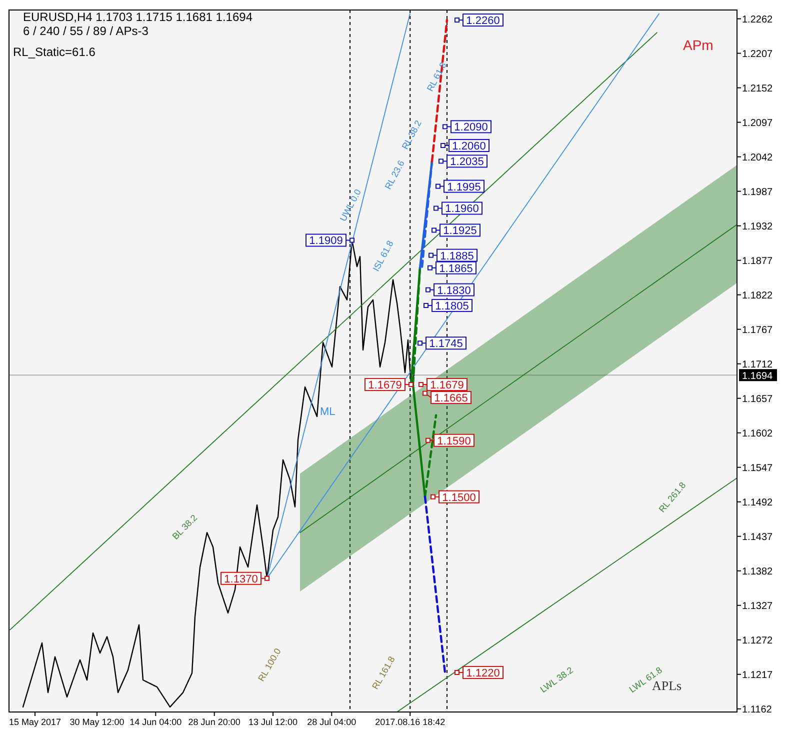 Image resolution: width=788 pixels, height=739 pixels. Describe the element at coordinates (556, 679) in the screenshot. I see `annotation: LWL 38.2` at that location.